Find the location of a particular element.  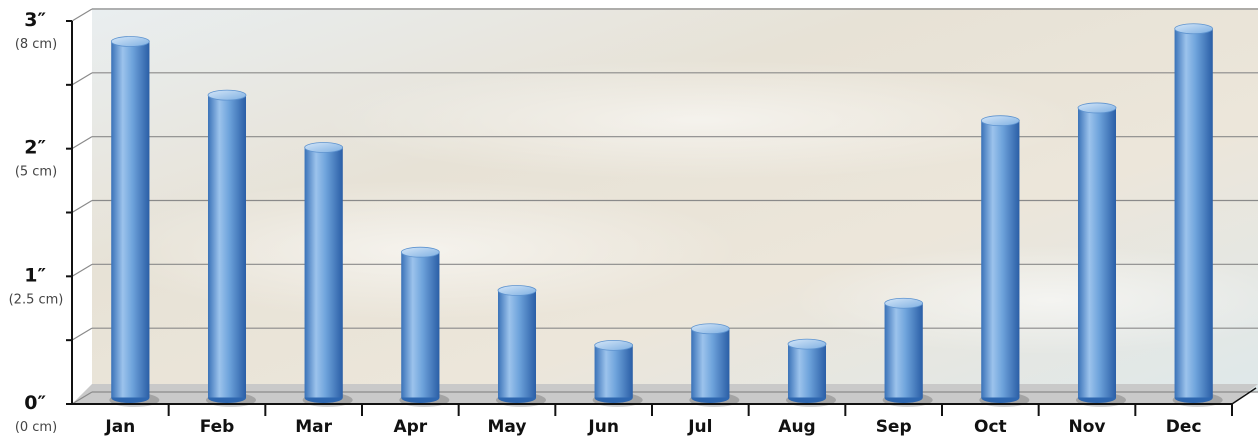

x-tick-label: Jan is located at coordinates (119, 427).